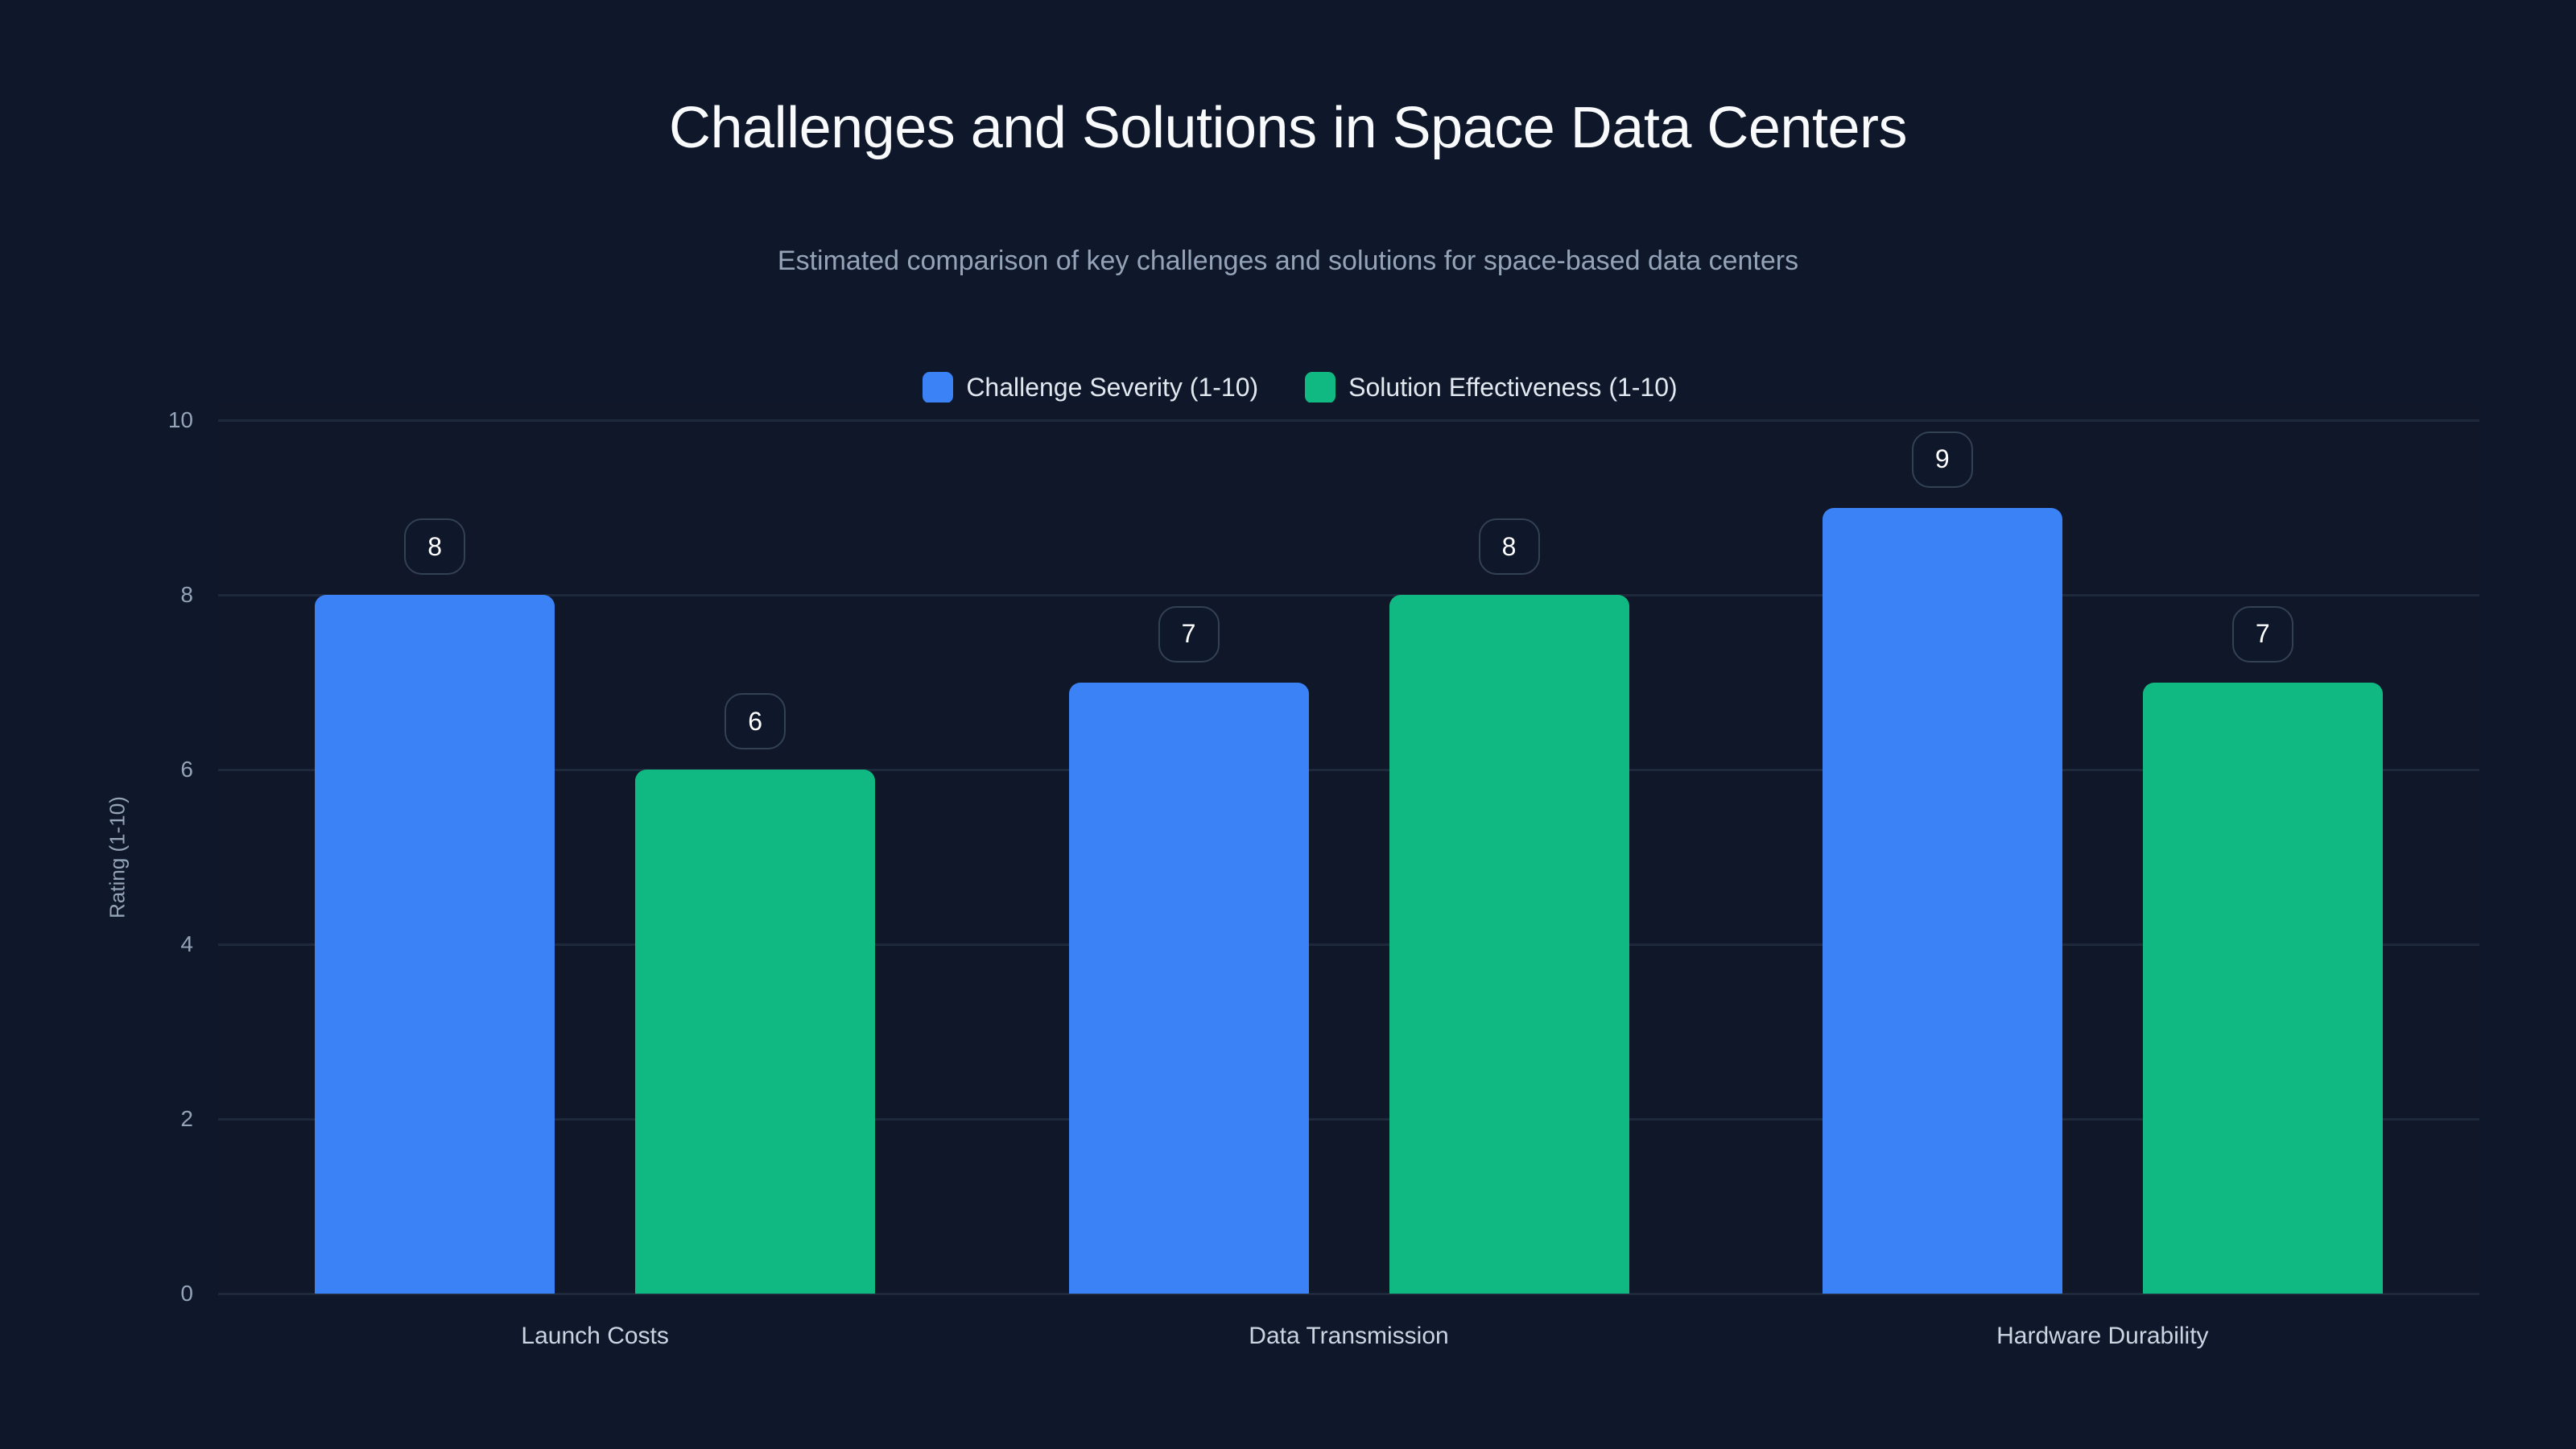  I want to click on bar-data-transmission-solution, so click(1509, 944).